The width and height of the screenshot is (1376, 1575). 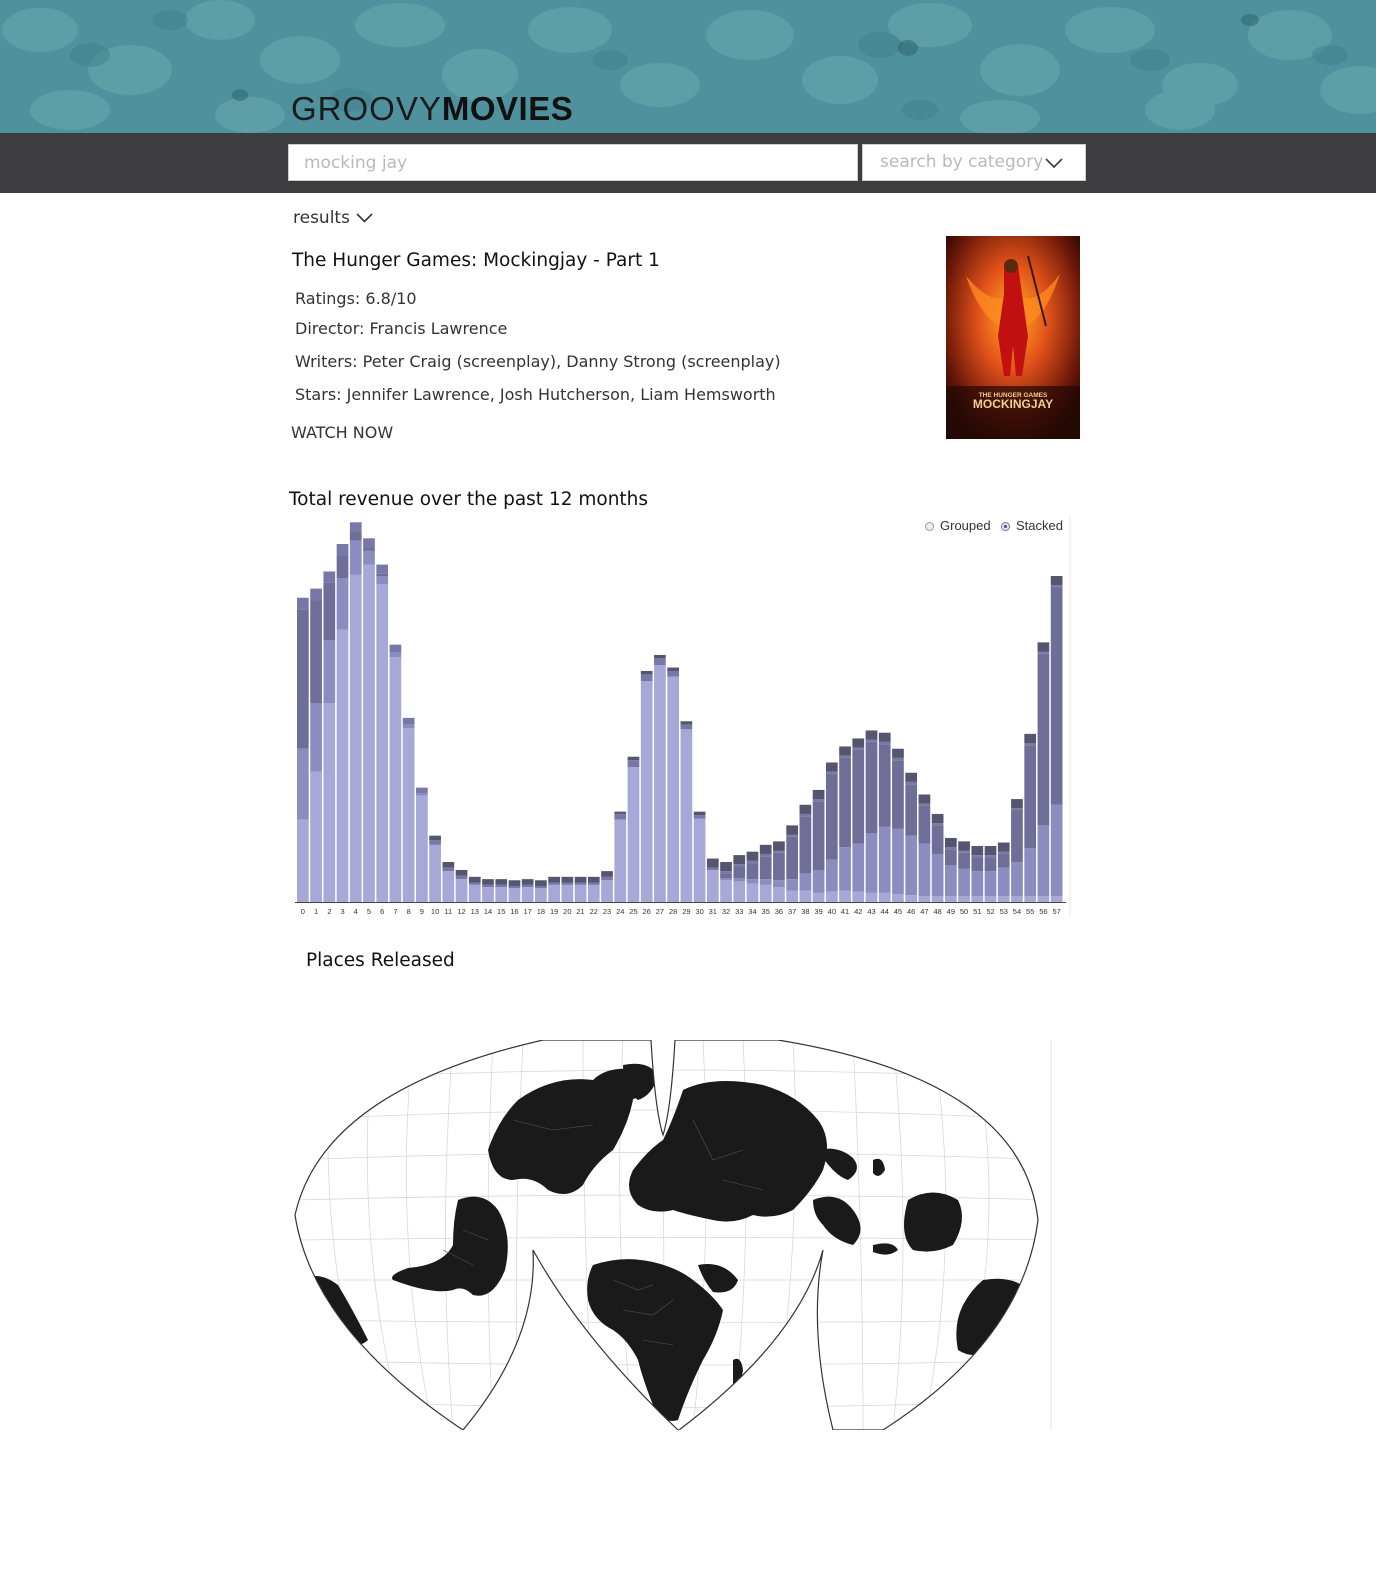 I want to click on poster-line1: THE HUNGER GAMES, so click(x=1013, y=395).